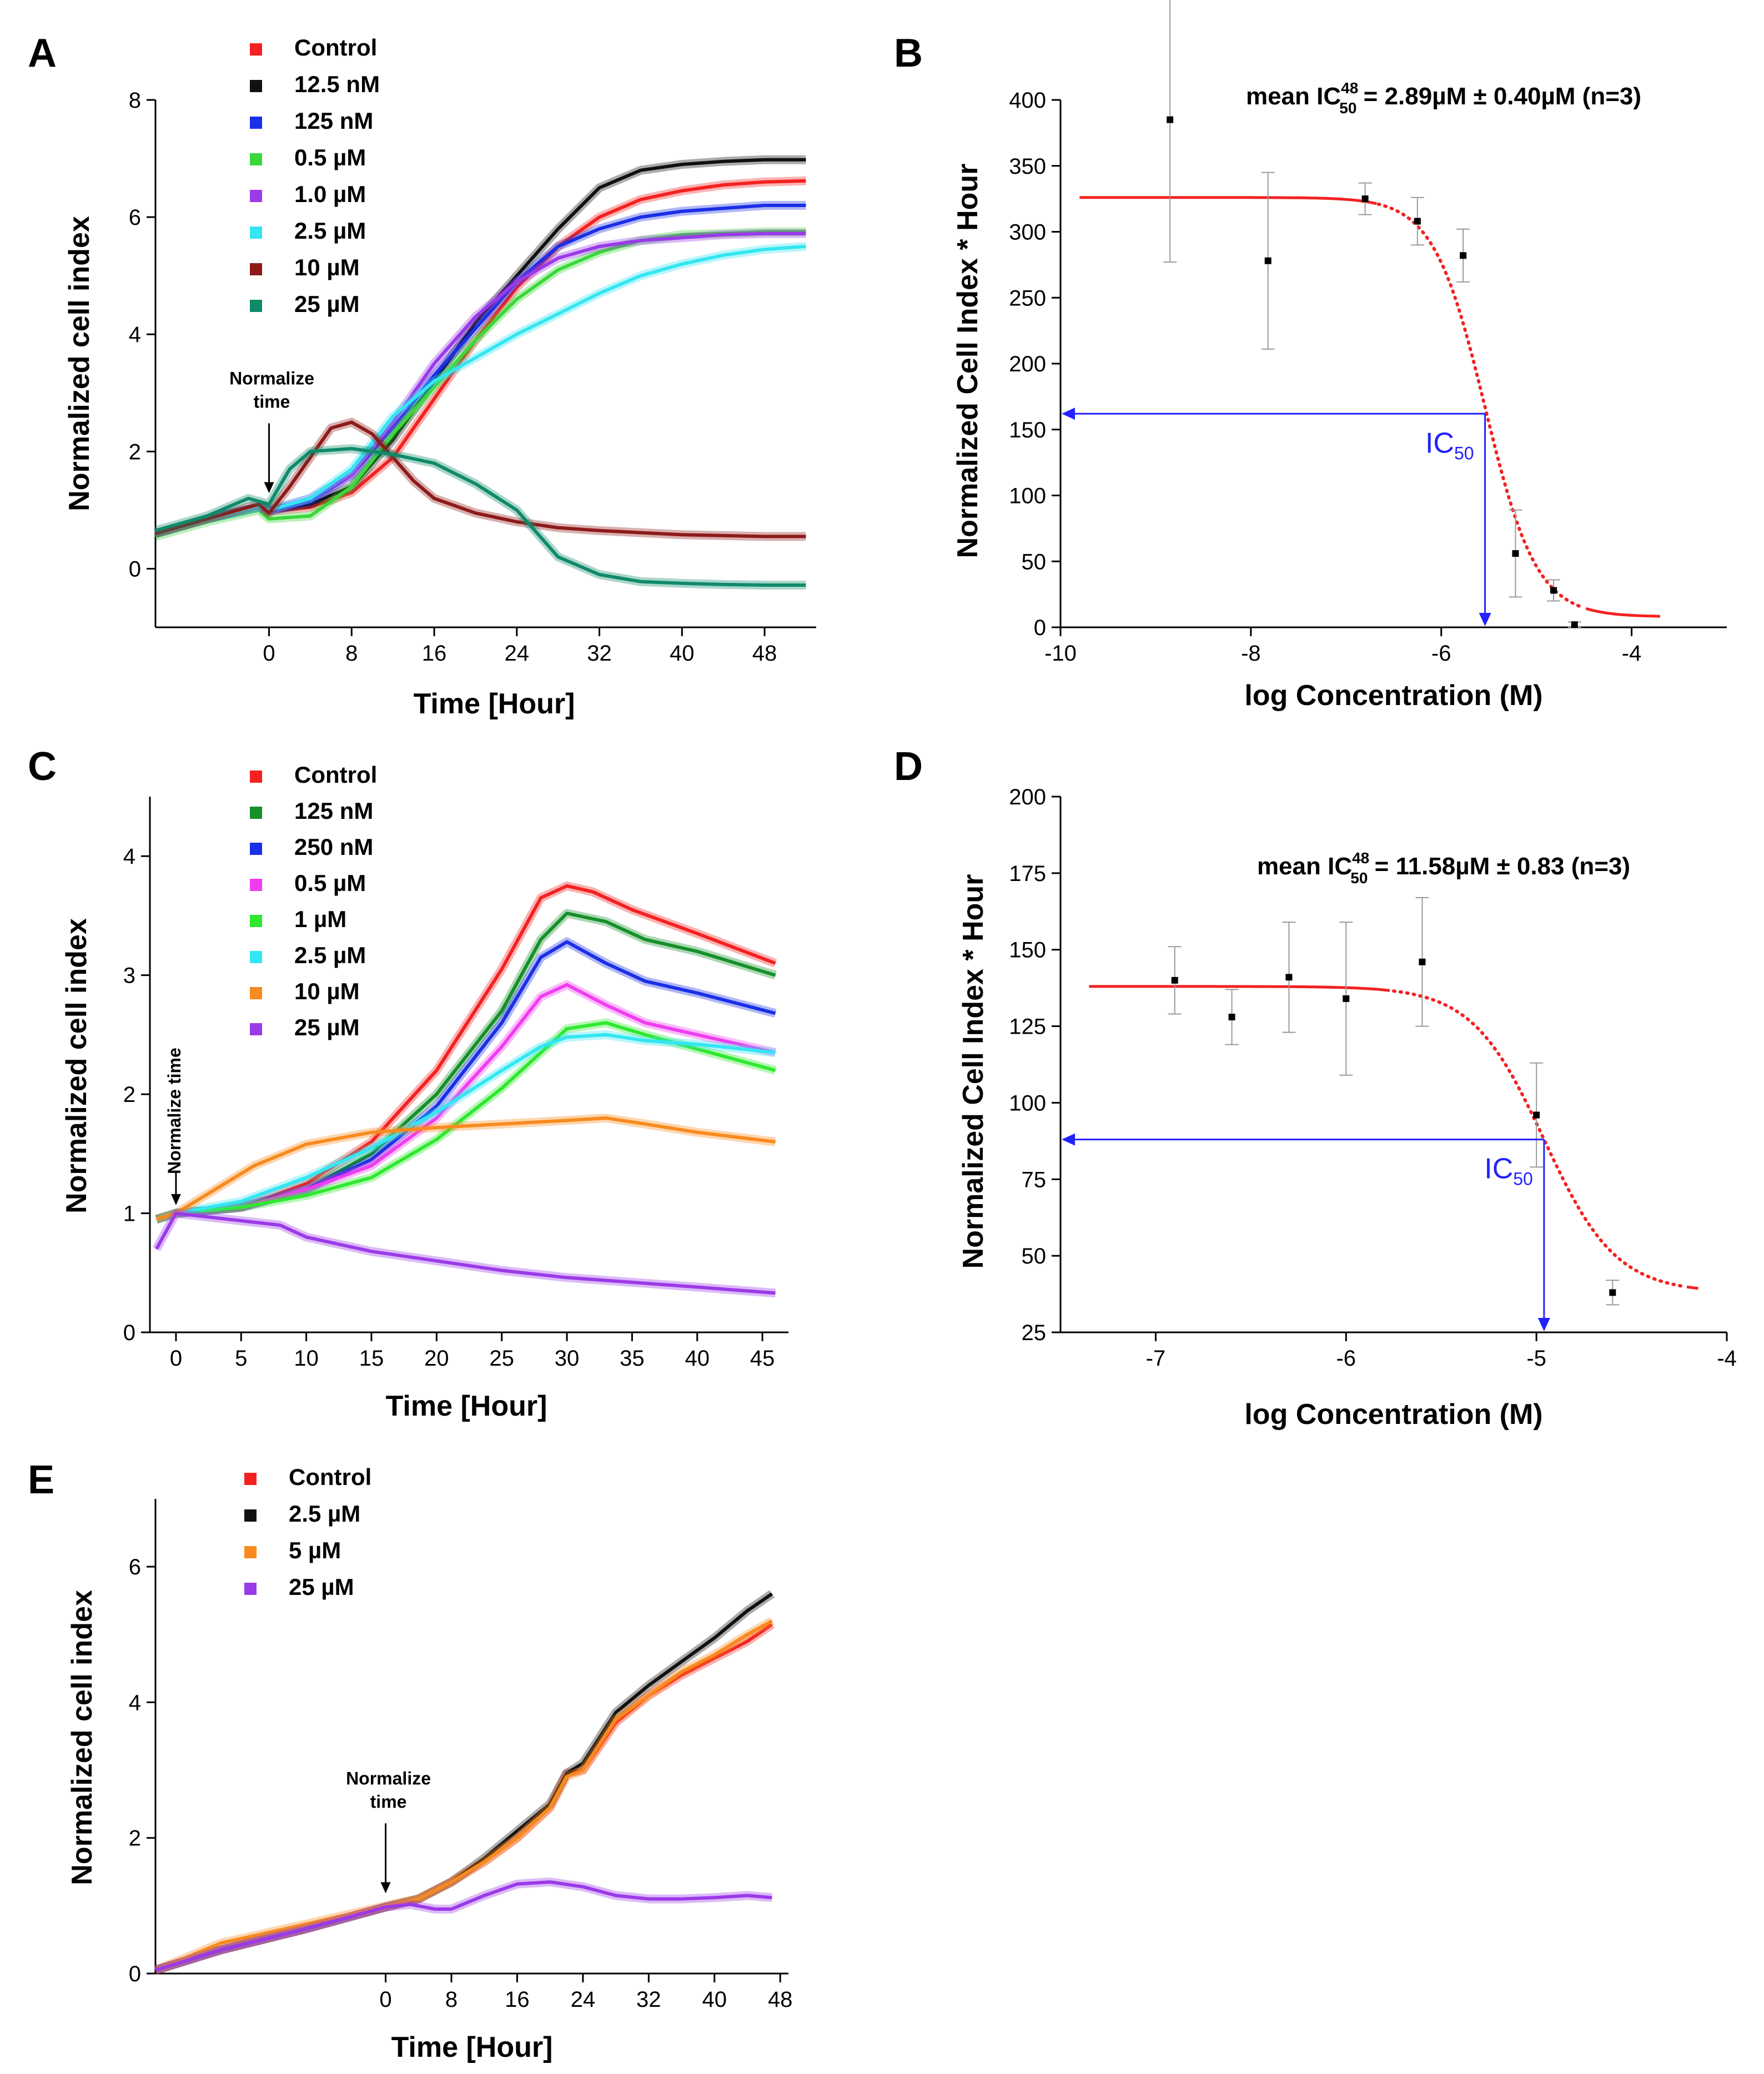  I want to click on panel-b-y-tick-label: 250, so click(1027, 298).